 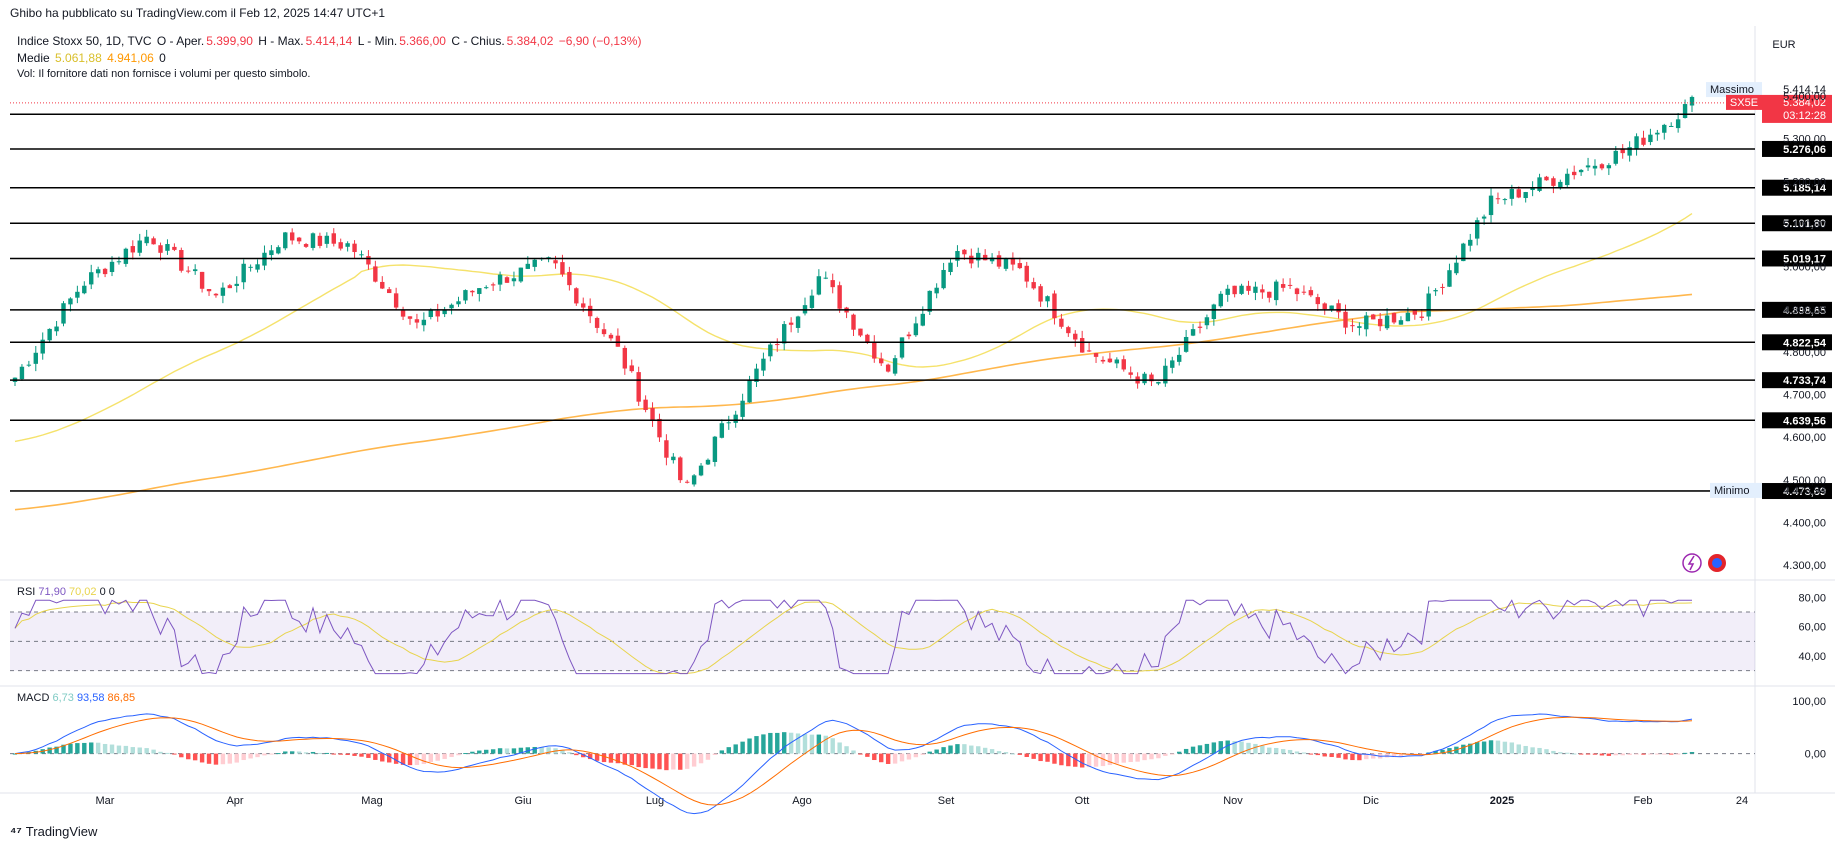 What do you see at coordinates (1784, 45) in the screenshot?
I see `currency-label: EUR` at bounding box center [1784, 45].